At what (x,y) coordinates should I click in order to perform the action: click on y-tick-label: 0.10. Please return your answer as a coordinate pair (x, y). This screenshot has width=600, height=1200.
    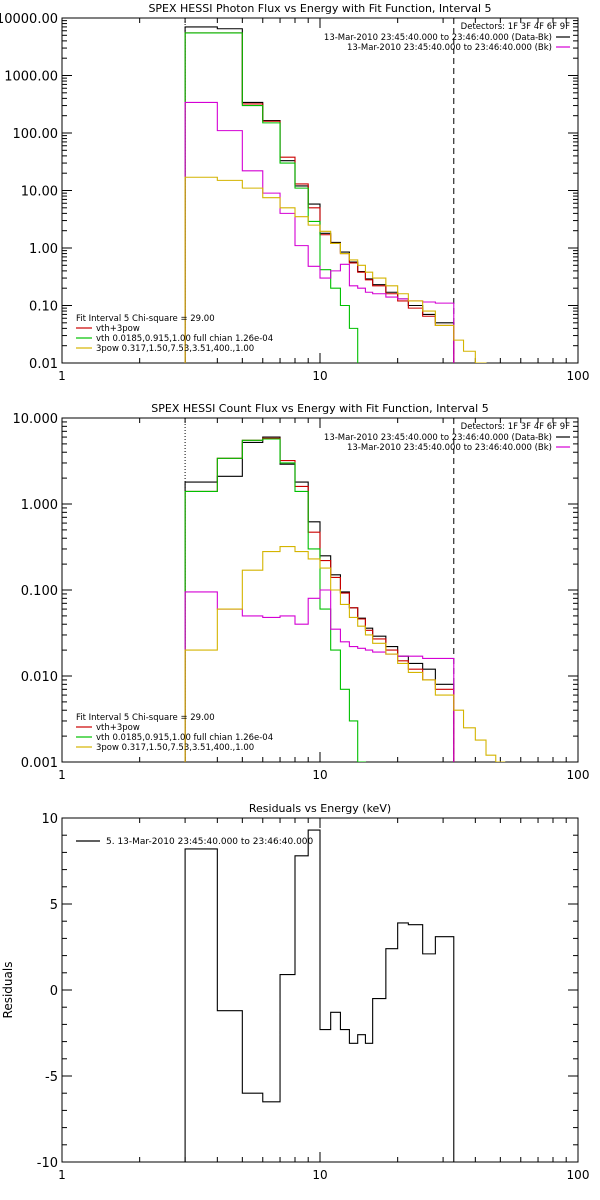
    Looking at the image, I should click on (43, 307).